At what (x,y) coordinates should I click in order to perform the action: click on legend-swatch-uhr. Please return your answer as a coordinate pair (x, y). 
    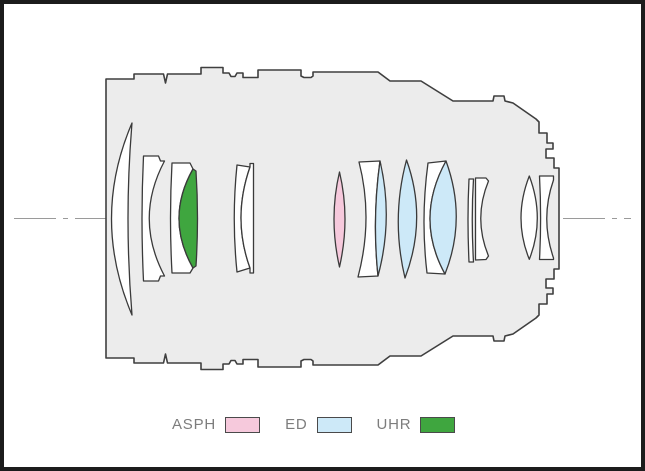
    Looking at the image, I should click on (438, 425).